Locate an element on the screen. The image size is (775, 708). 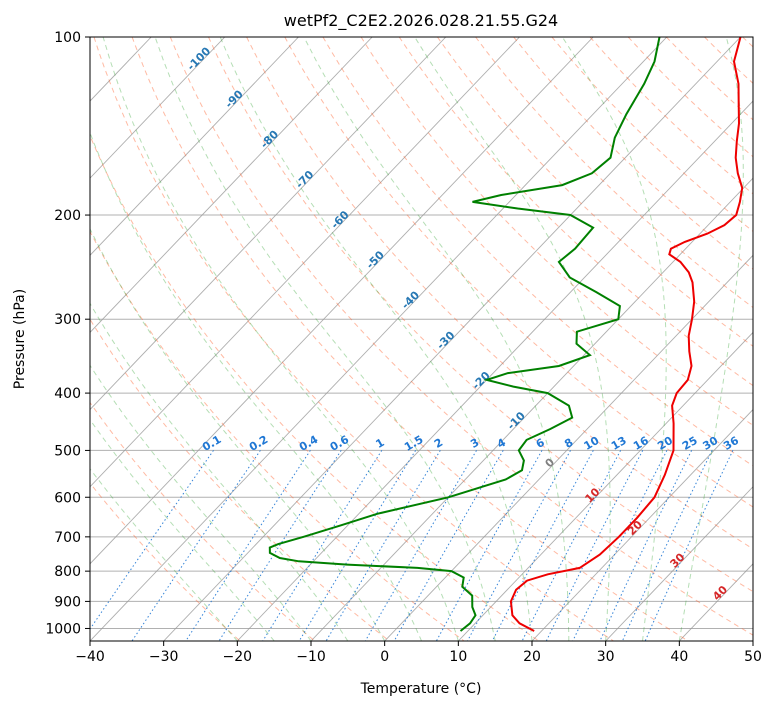
isotherm-label: -50 is located at coordinates (375, 259).